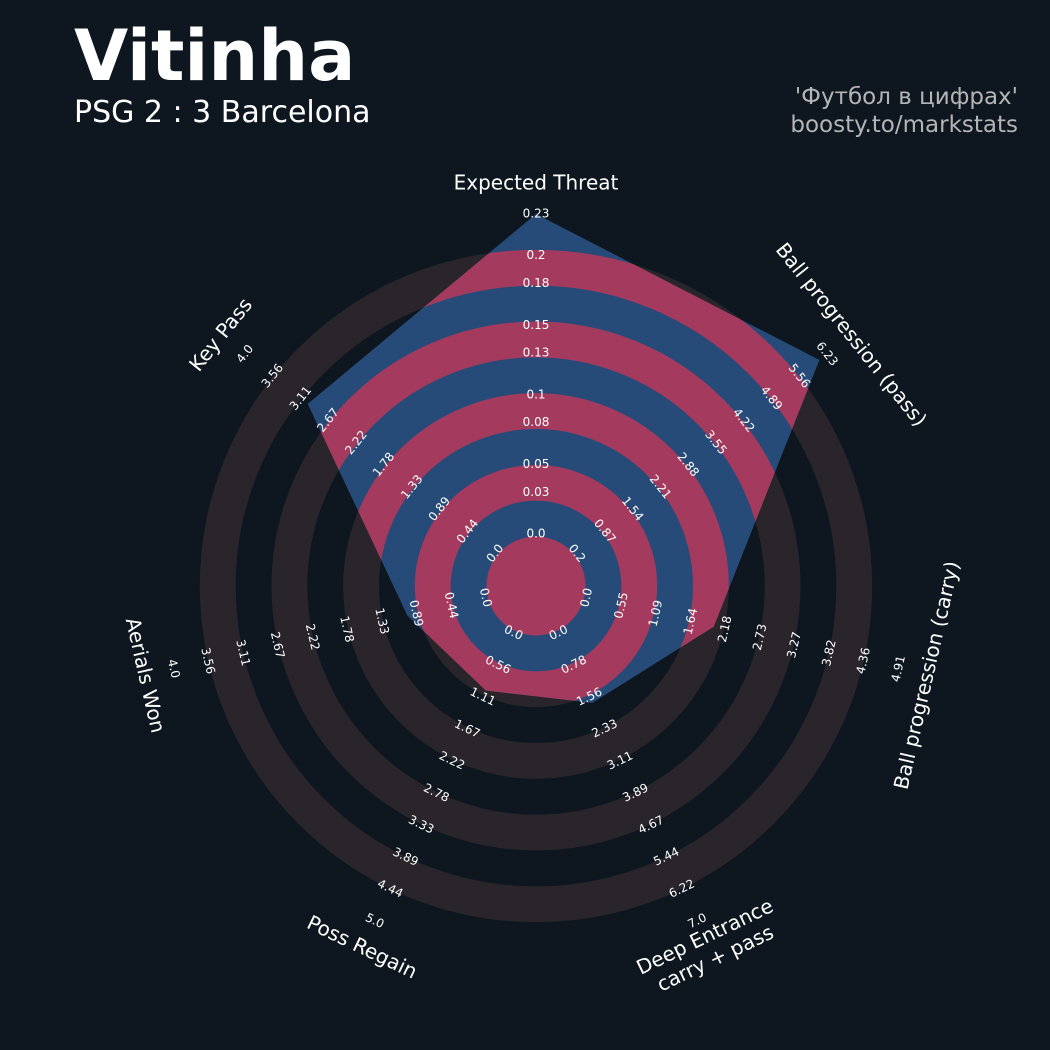  What do you see at coordinates (536, 214) in the screenshot?
I see `tick-label: 0.23` at bounding box center [536, 214].